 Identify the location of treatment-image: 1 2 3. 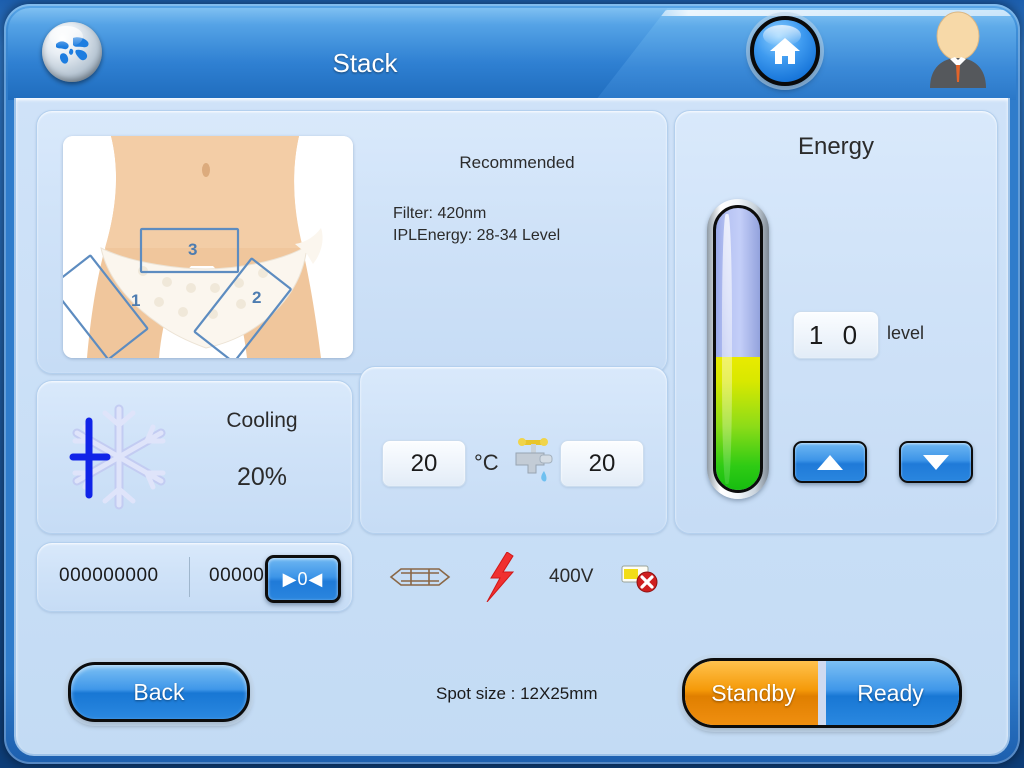
(208, 247).